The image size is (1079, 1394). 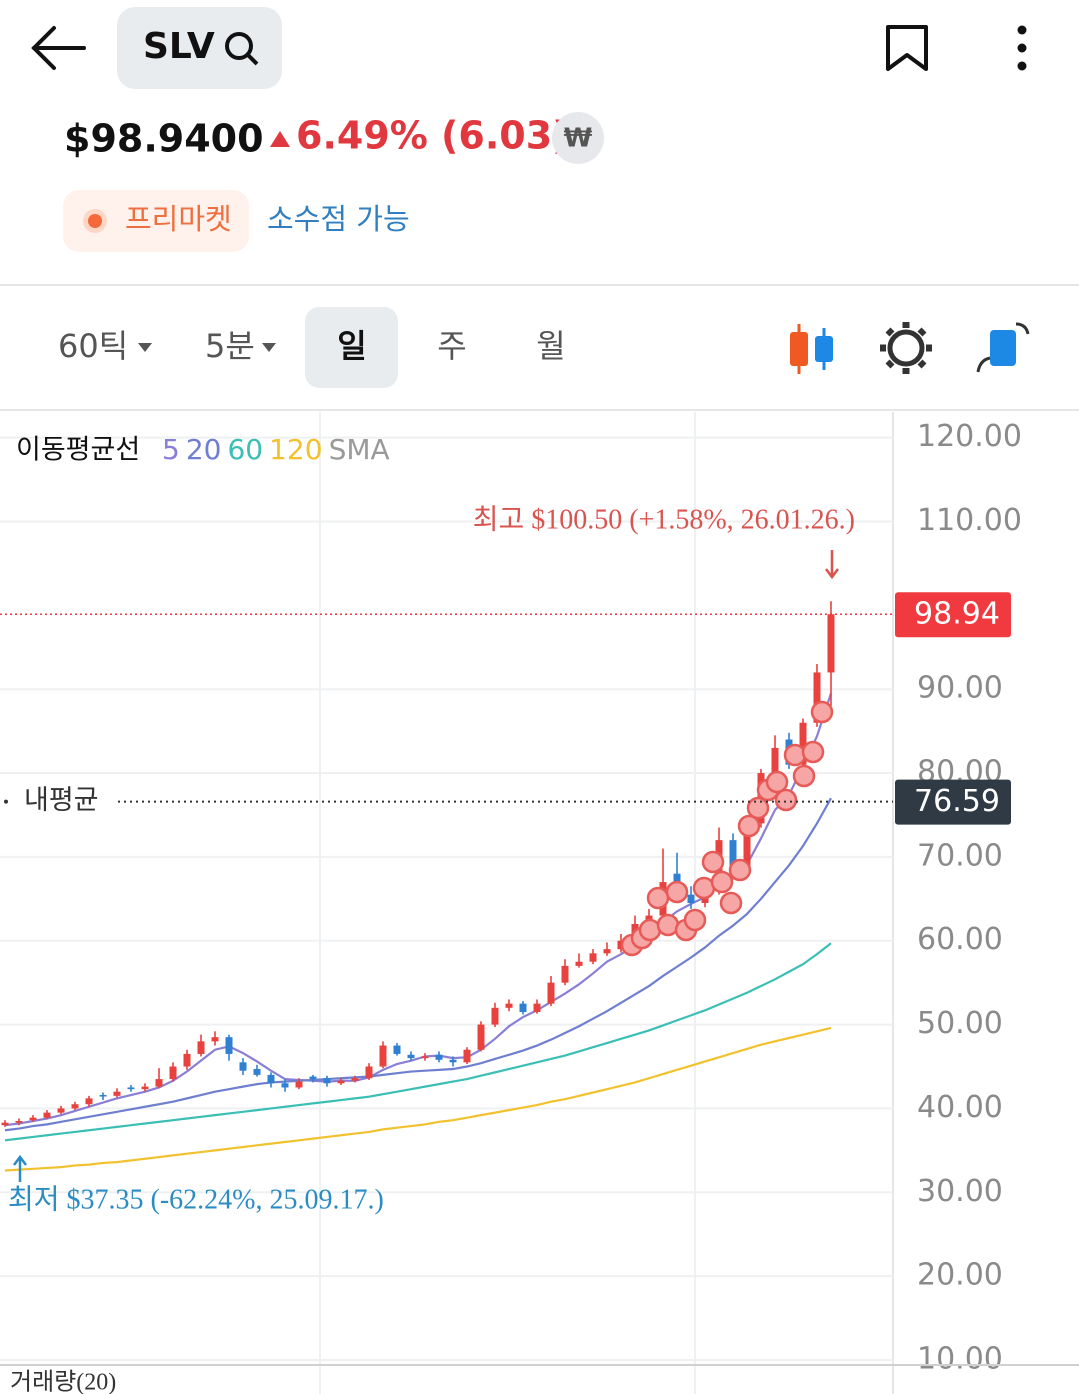 I want to click on legend-entry: 120, so click(x=295, y=449).